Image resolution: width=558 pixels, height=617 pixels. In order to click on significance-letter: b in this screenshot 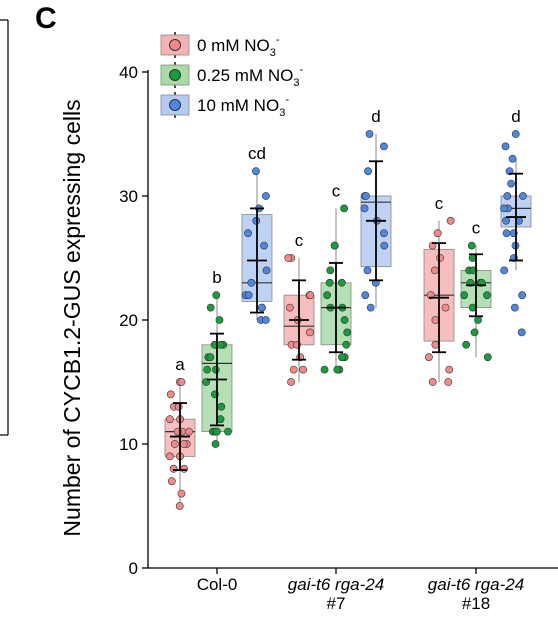, I will do `click(216, 277)`.